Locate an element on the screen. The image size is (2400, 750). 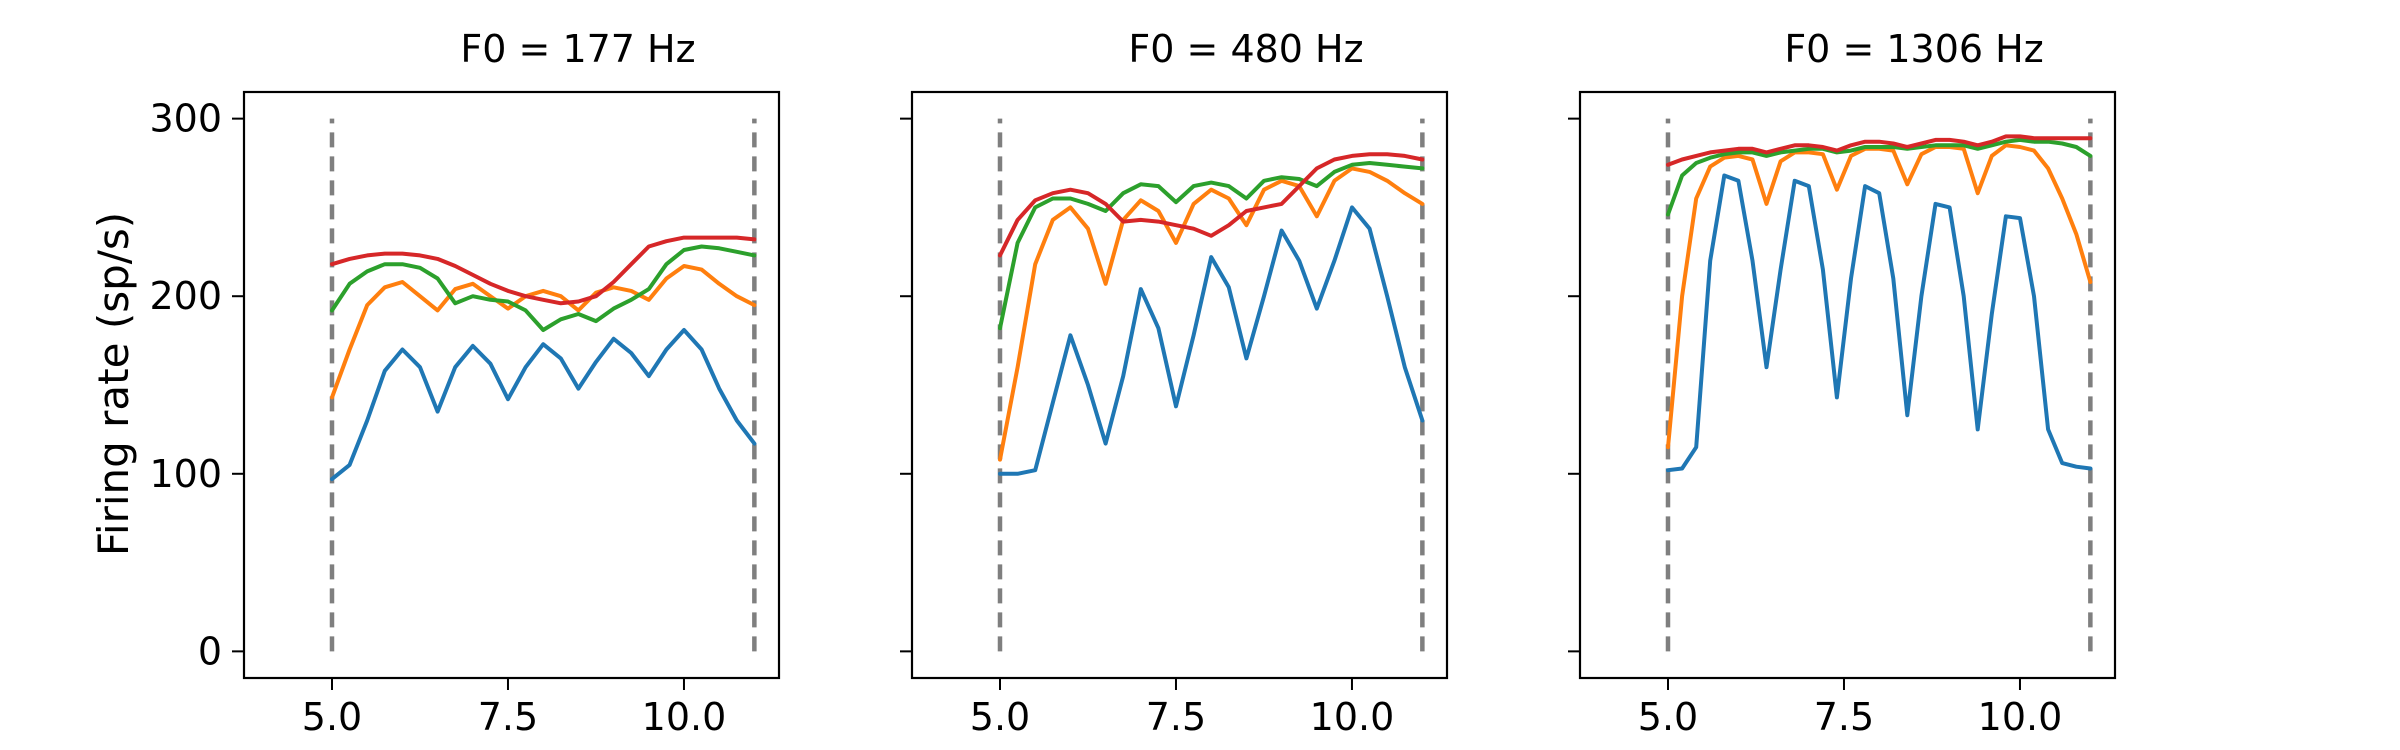
panel-title: F0 = 1306 Hz is located at coordinates (1913, 49).